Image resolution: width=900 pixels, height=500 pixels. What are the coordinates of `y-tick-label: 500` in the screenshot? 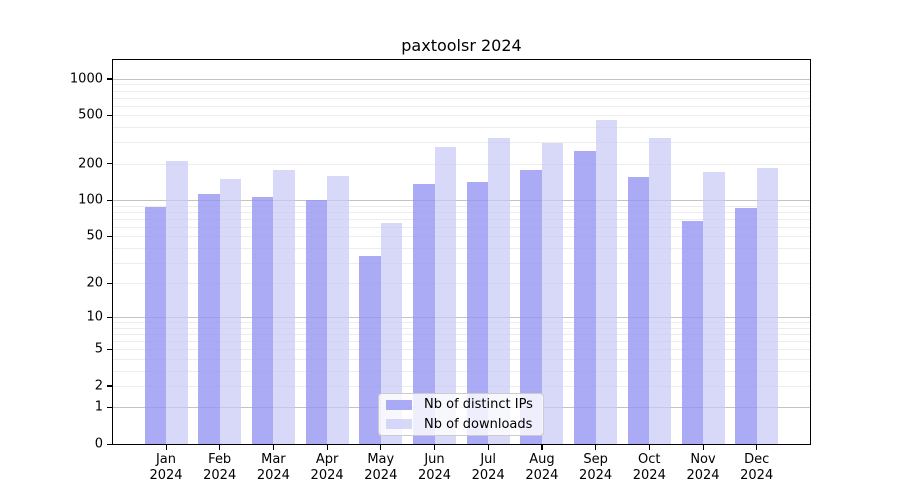 It's located at (90, 115).